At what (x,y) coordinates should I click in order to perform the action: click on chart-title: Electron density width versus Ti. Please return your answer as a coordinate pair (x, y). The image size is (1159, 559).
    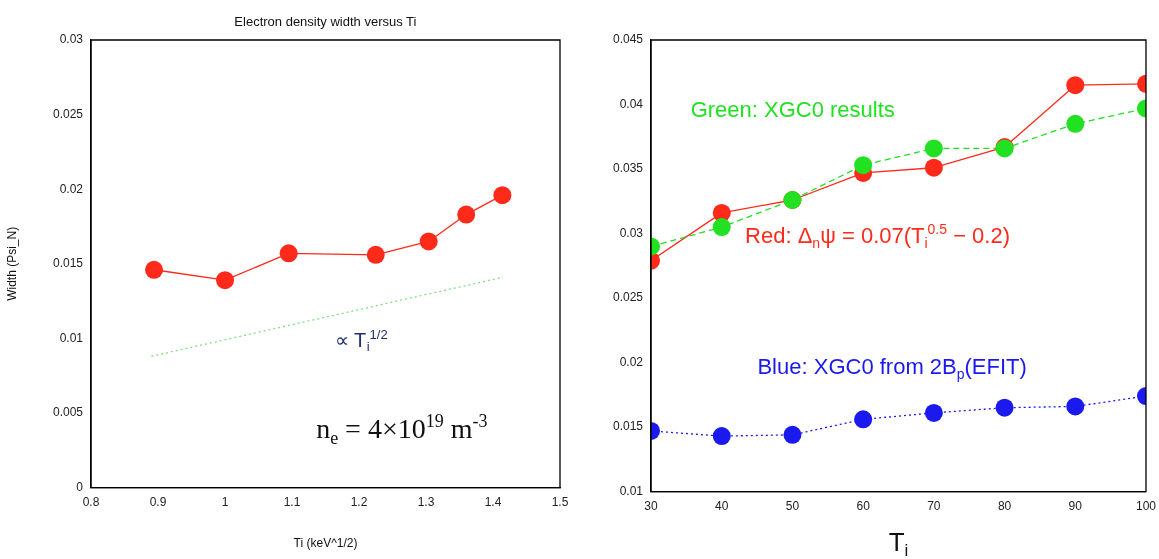
    Looking at the image, I should click on (325, 21).